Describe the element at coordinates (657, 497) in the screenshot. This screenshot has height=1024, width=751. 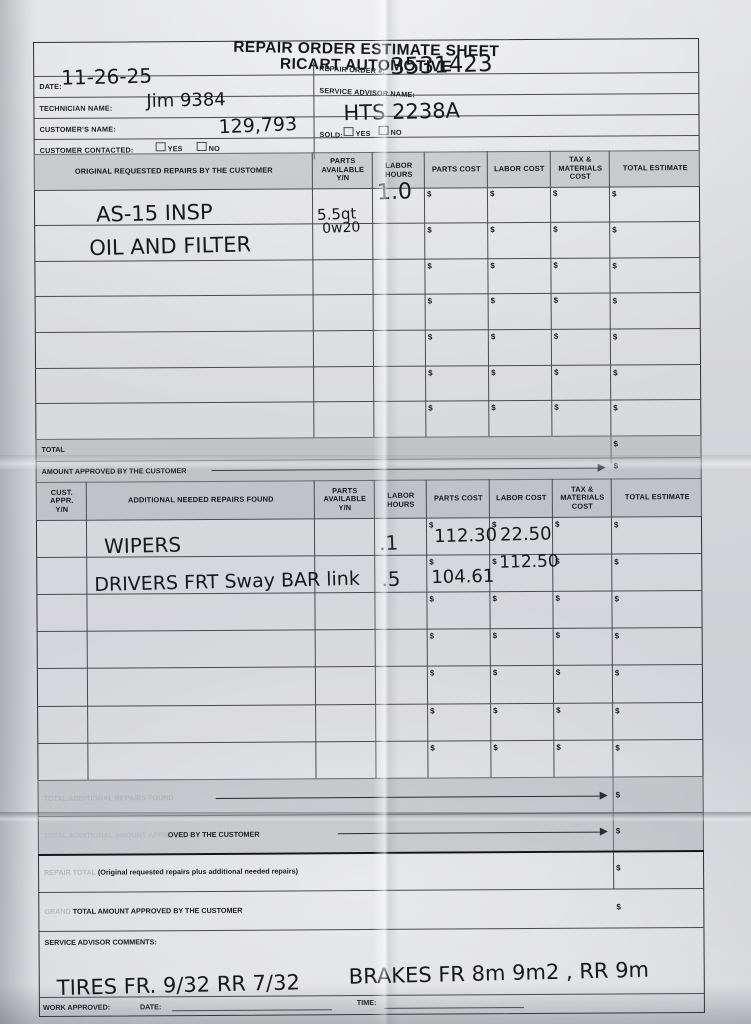
I see `lower-col-total-estimate: TOTAL ESTIMATE` at that location.